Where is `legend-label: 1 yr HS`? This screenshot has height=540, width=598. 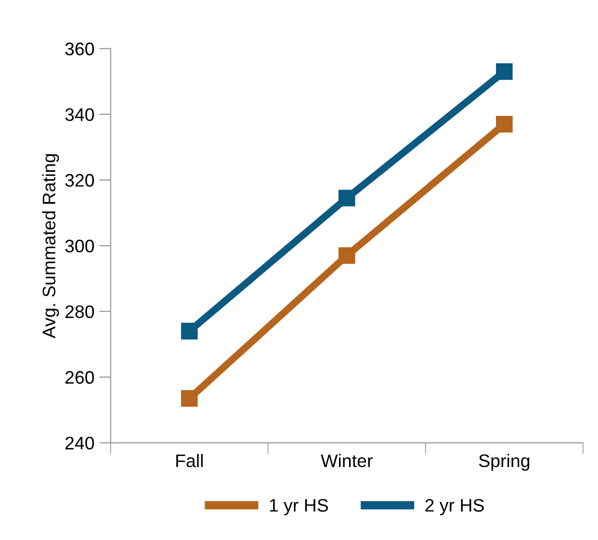 legend-label: 1 yr HS is located at coordinates (299, 507).